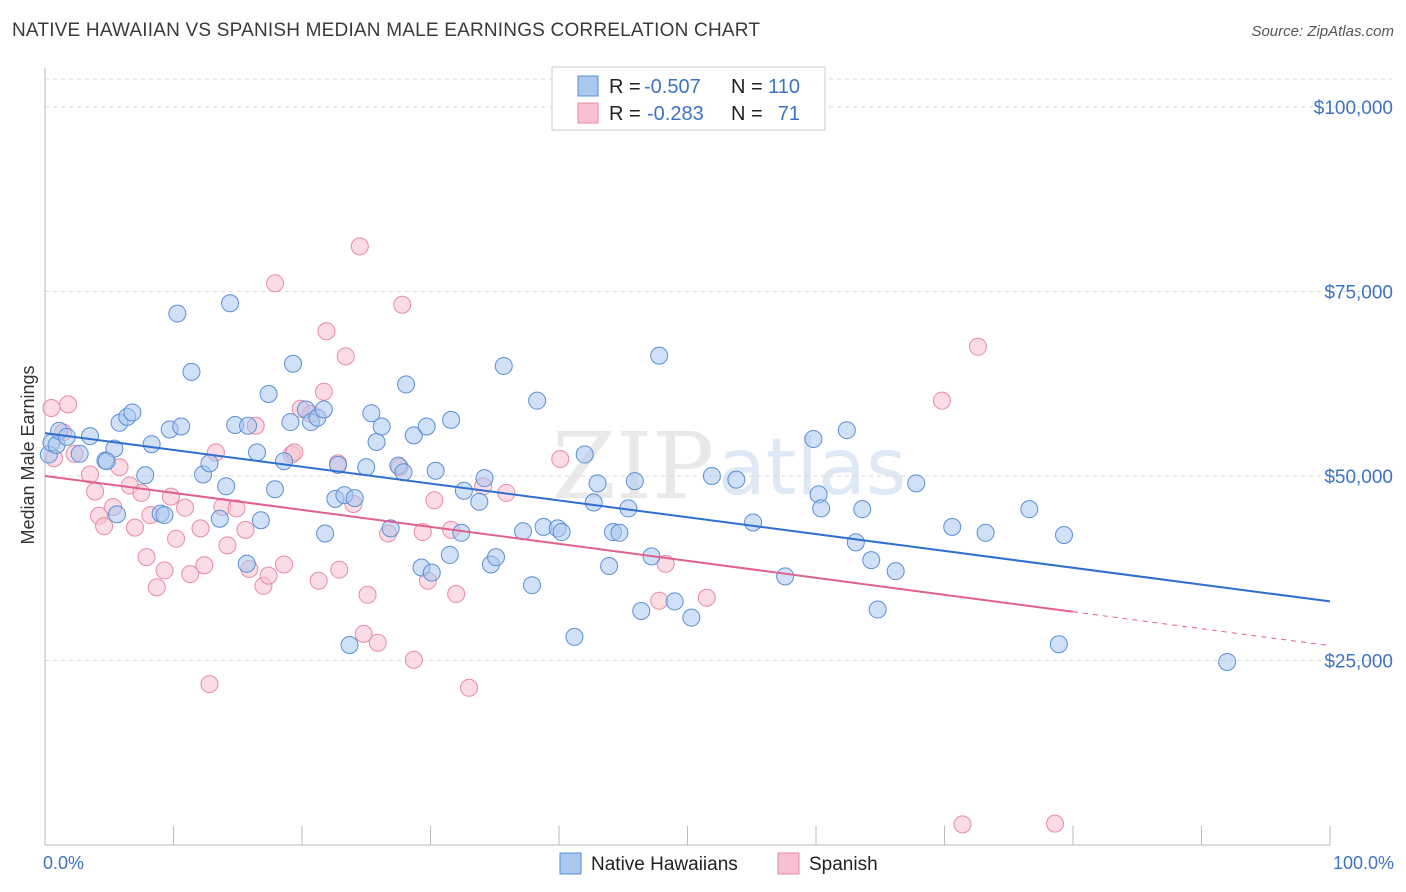 The image size is (1406, 892). What do you see at coordinates (672, 87) in the screenshot?
I see `legend-r-value-1: -0.507` at bounding box center [672, 87].